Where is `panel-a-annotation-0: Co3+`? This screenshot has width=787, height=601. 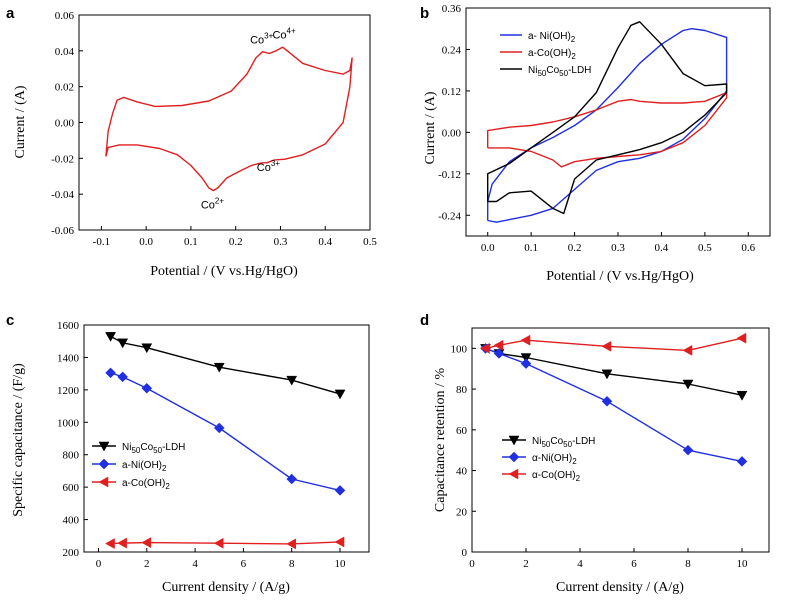 panel-a-annotation-0: Co3+ is located at coordinates (262, 39).